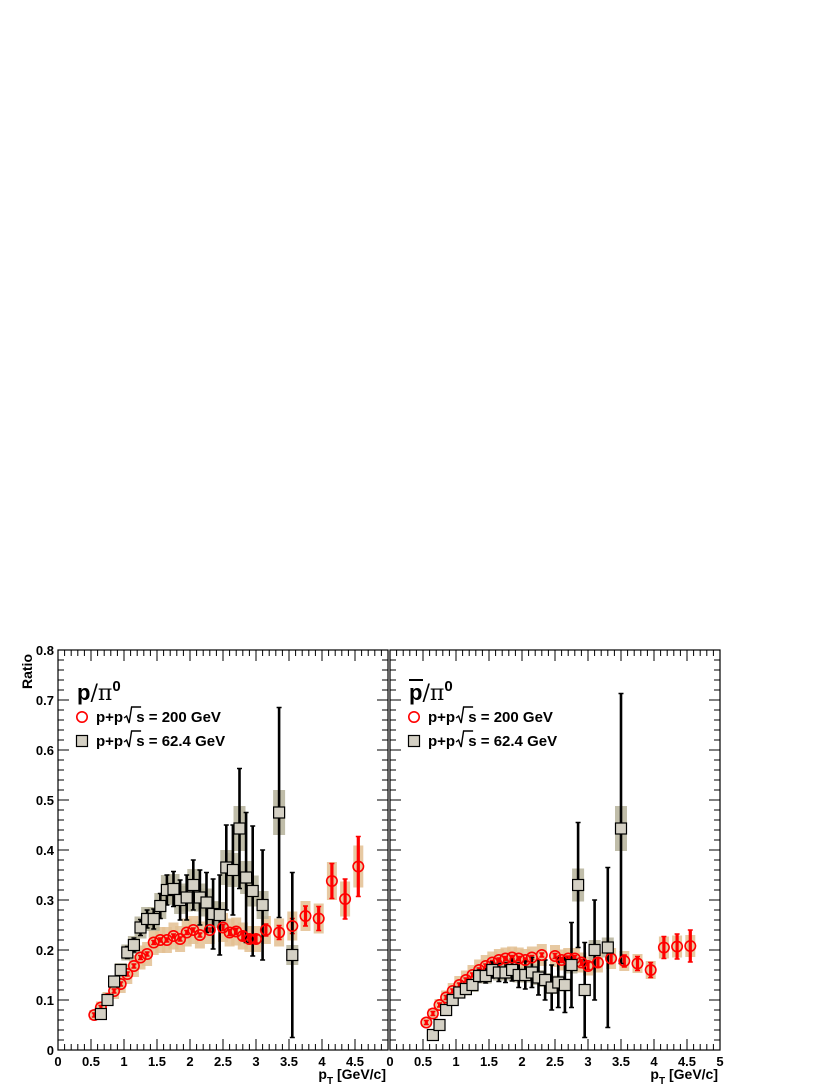  What do you see at coordinates (289, 1061) in the screenshot?
I see `x-tick-label: 3.5` at bounding box center [289, 1061].